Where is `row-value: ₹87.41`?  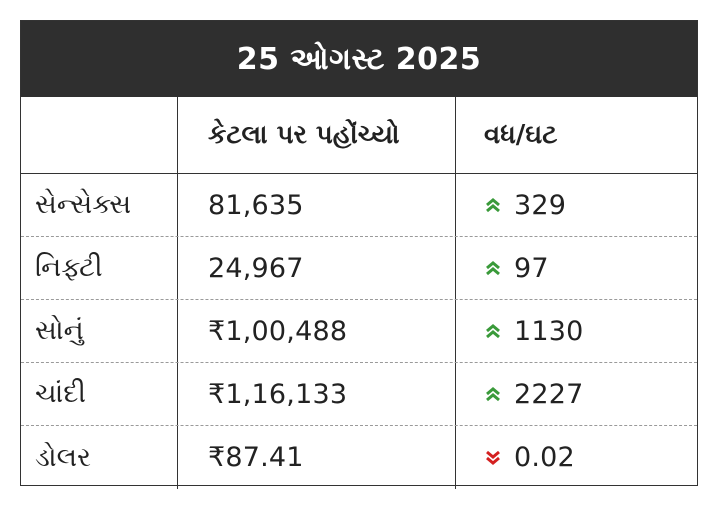 row-value: ₹87.41 is located at coordinates (317, 457).